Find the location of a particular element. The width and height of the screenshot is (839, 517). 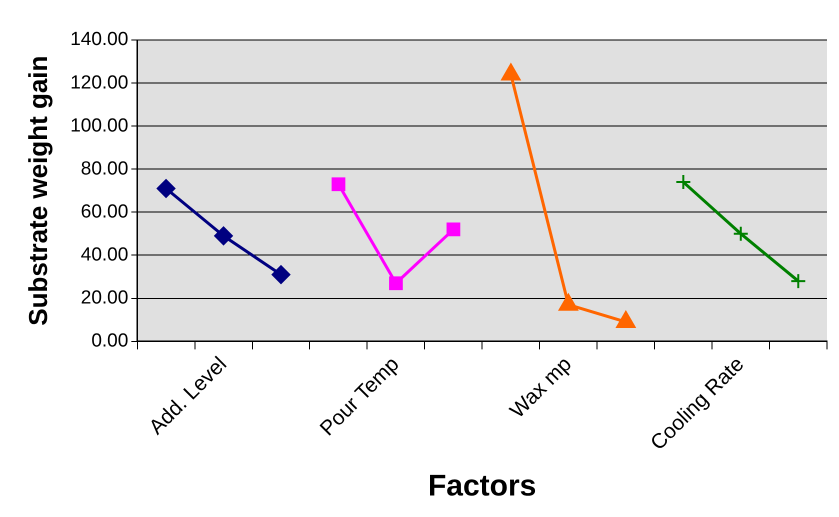

y-axis-title: Substrate weight gain is located at coordinates (37, 191).